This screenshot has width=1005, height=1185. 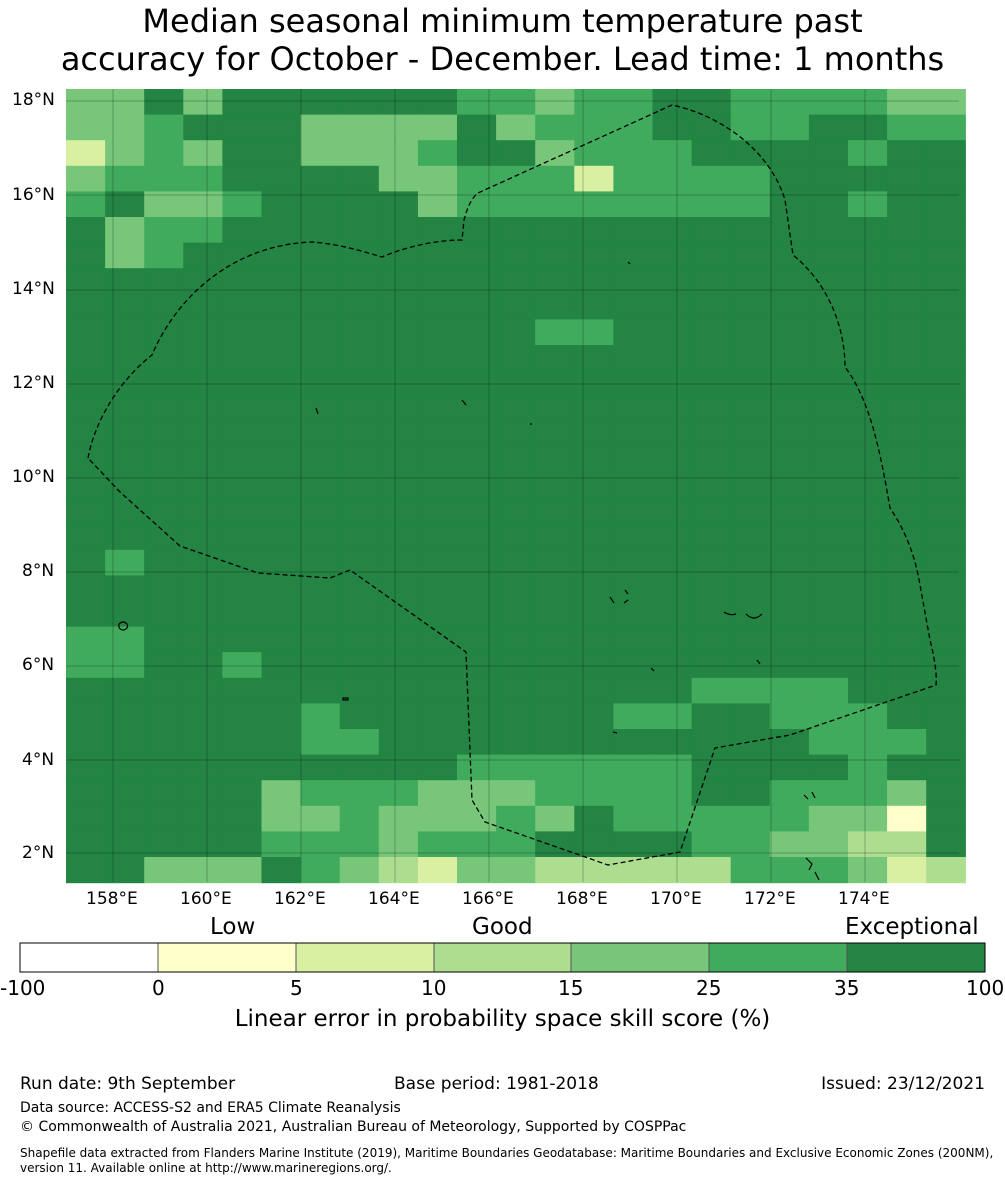 What do you see at coordinates (33, 195) in the screenshot?
I see `lat-label: 16°N` at bounding box center [33, 195].